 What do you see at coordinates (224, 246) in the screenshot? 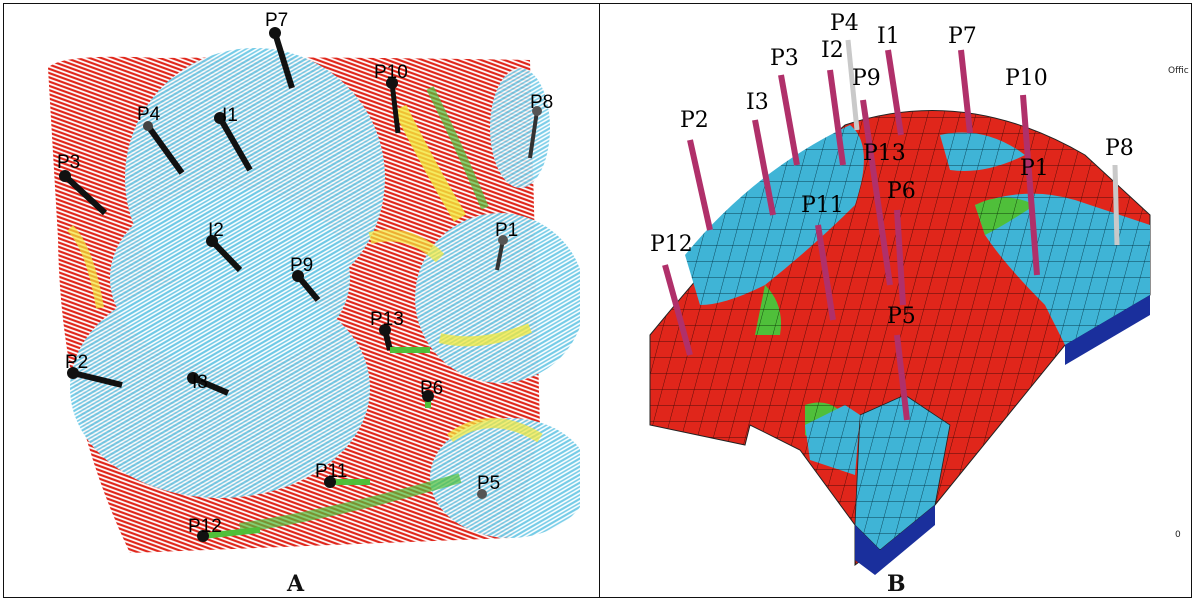
I see `well-i2: I2` at bounding box center [224, 246].